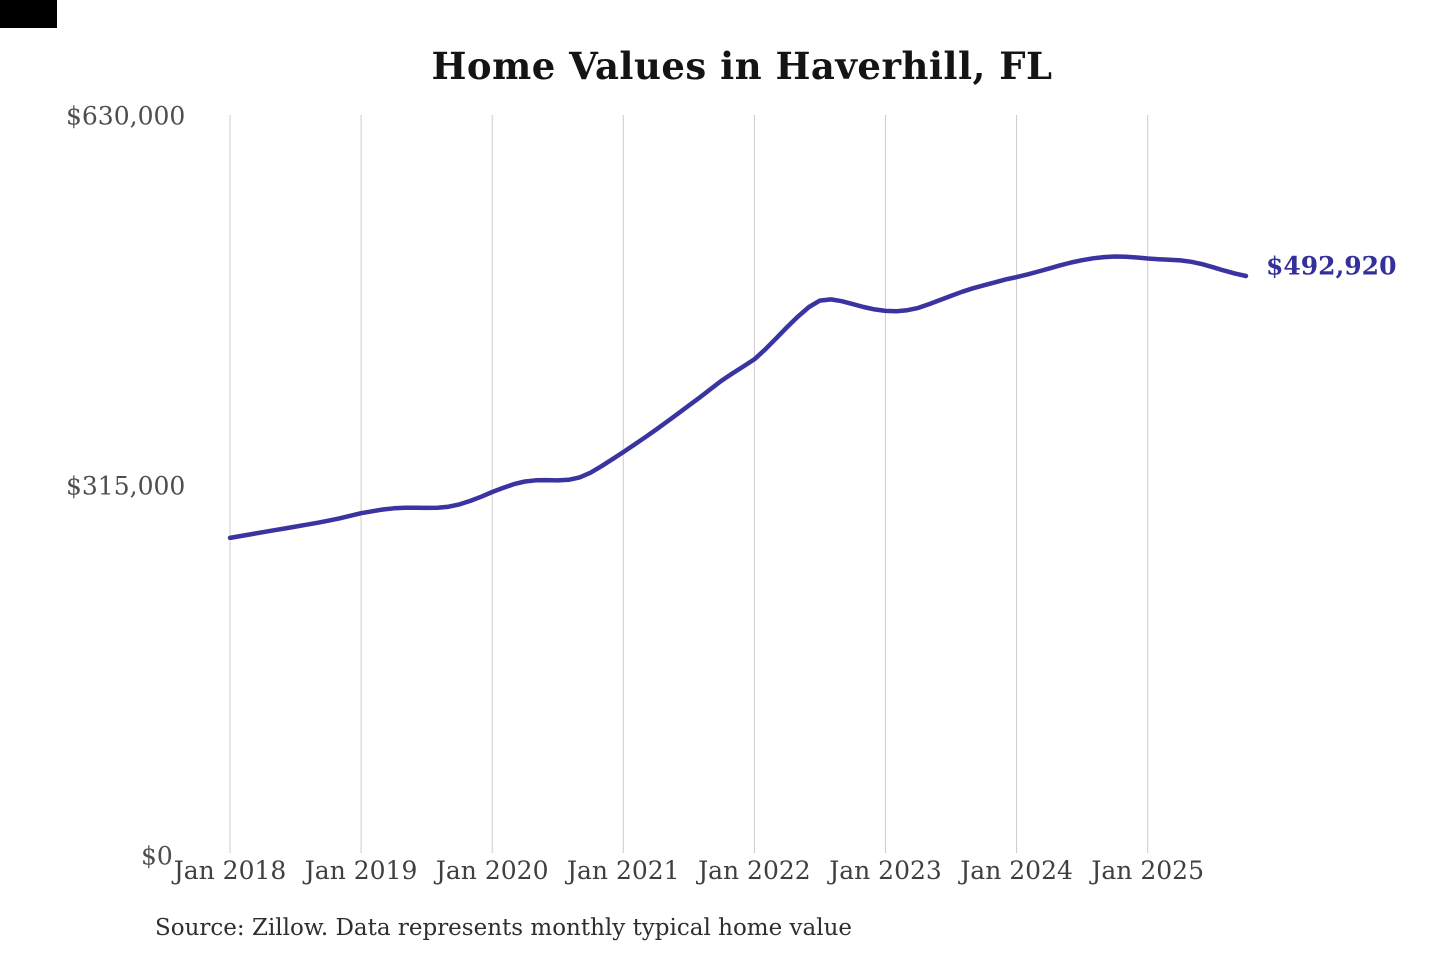 Image resolution: width=1440 pixels, height=960 pixels. Describe the element at coordinates (126, 116) in the screenshot. I see `y-tick-label: $630,000` at that location.